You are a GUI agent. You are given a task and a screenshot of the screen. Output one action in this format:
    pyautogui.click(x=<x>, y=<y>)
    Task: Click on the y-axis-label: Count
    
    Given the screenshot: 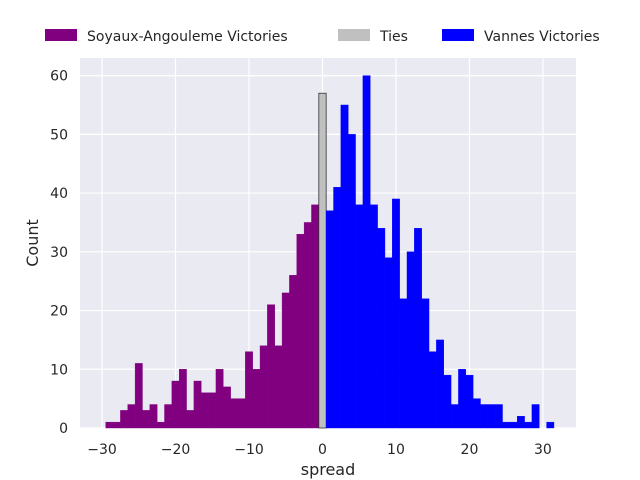 What is the action you would take?
    pyautogui.click(x=32, y=243)
    